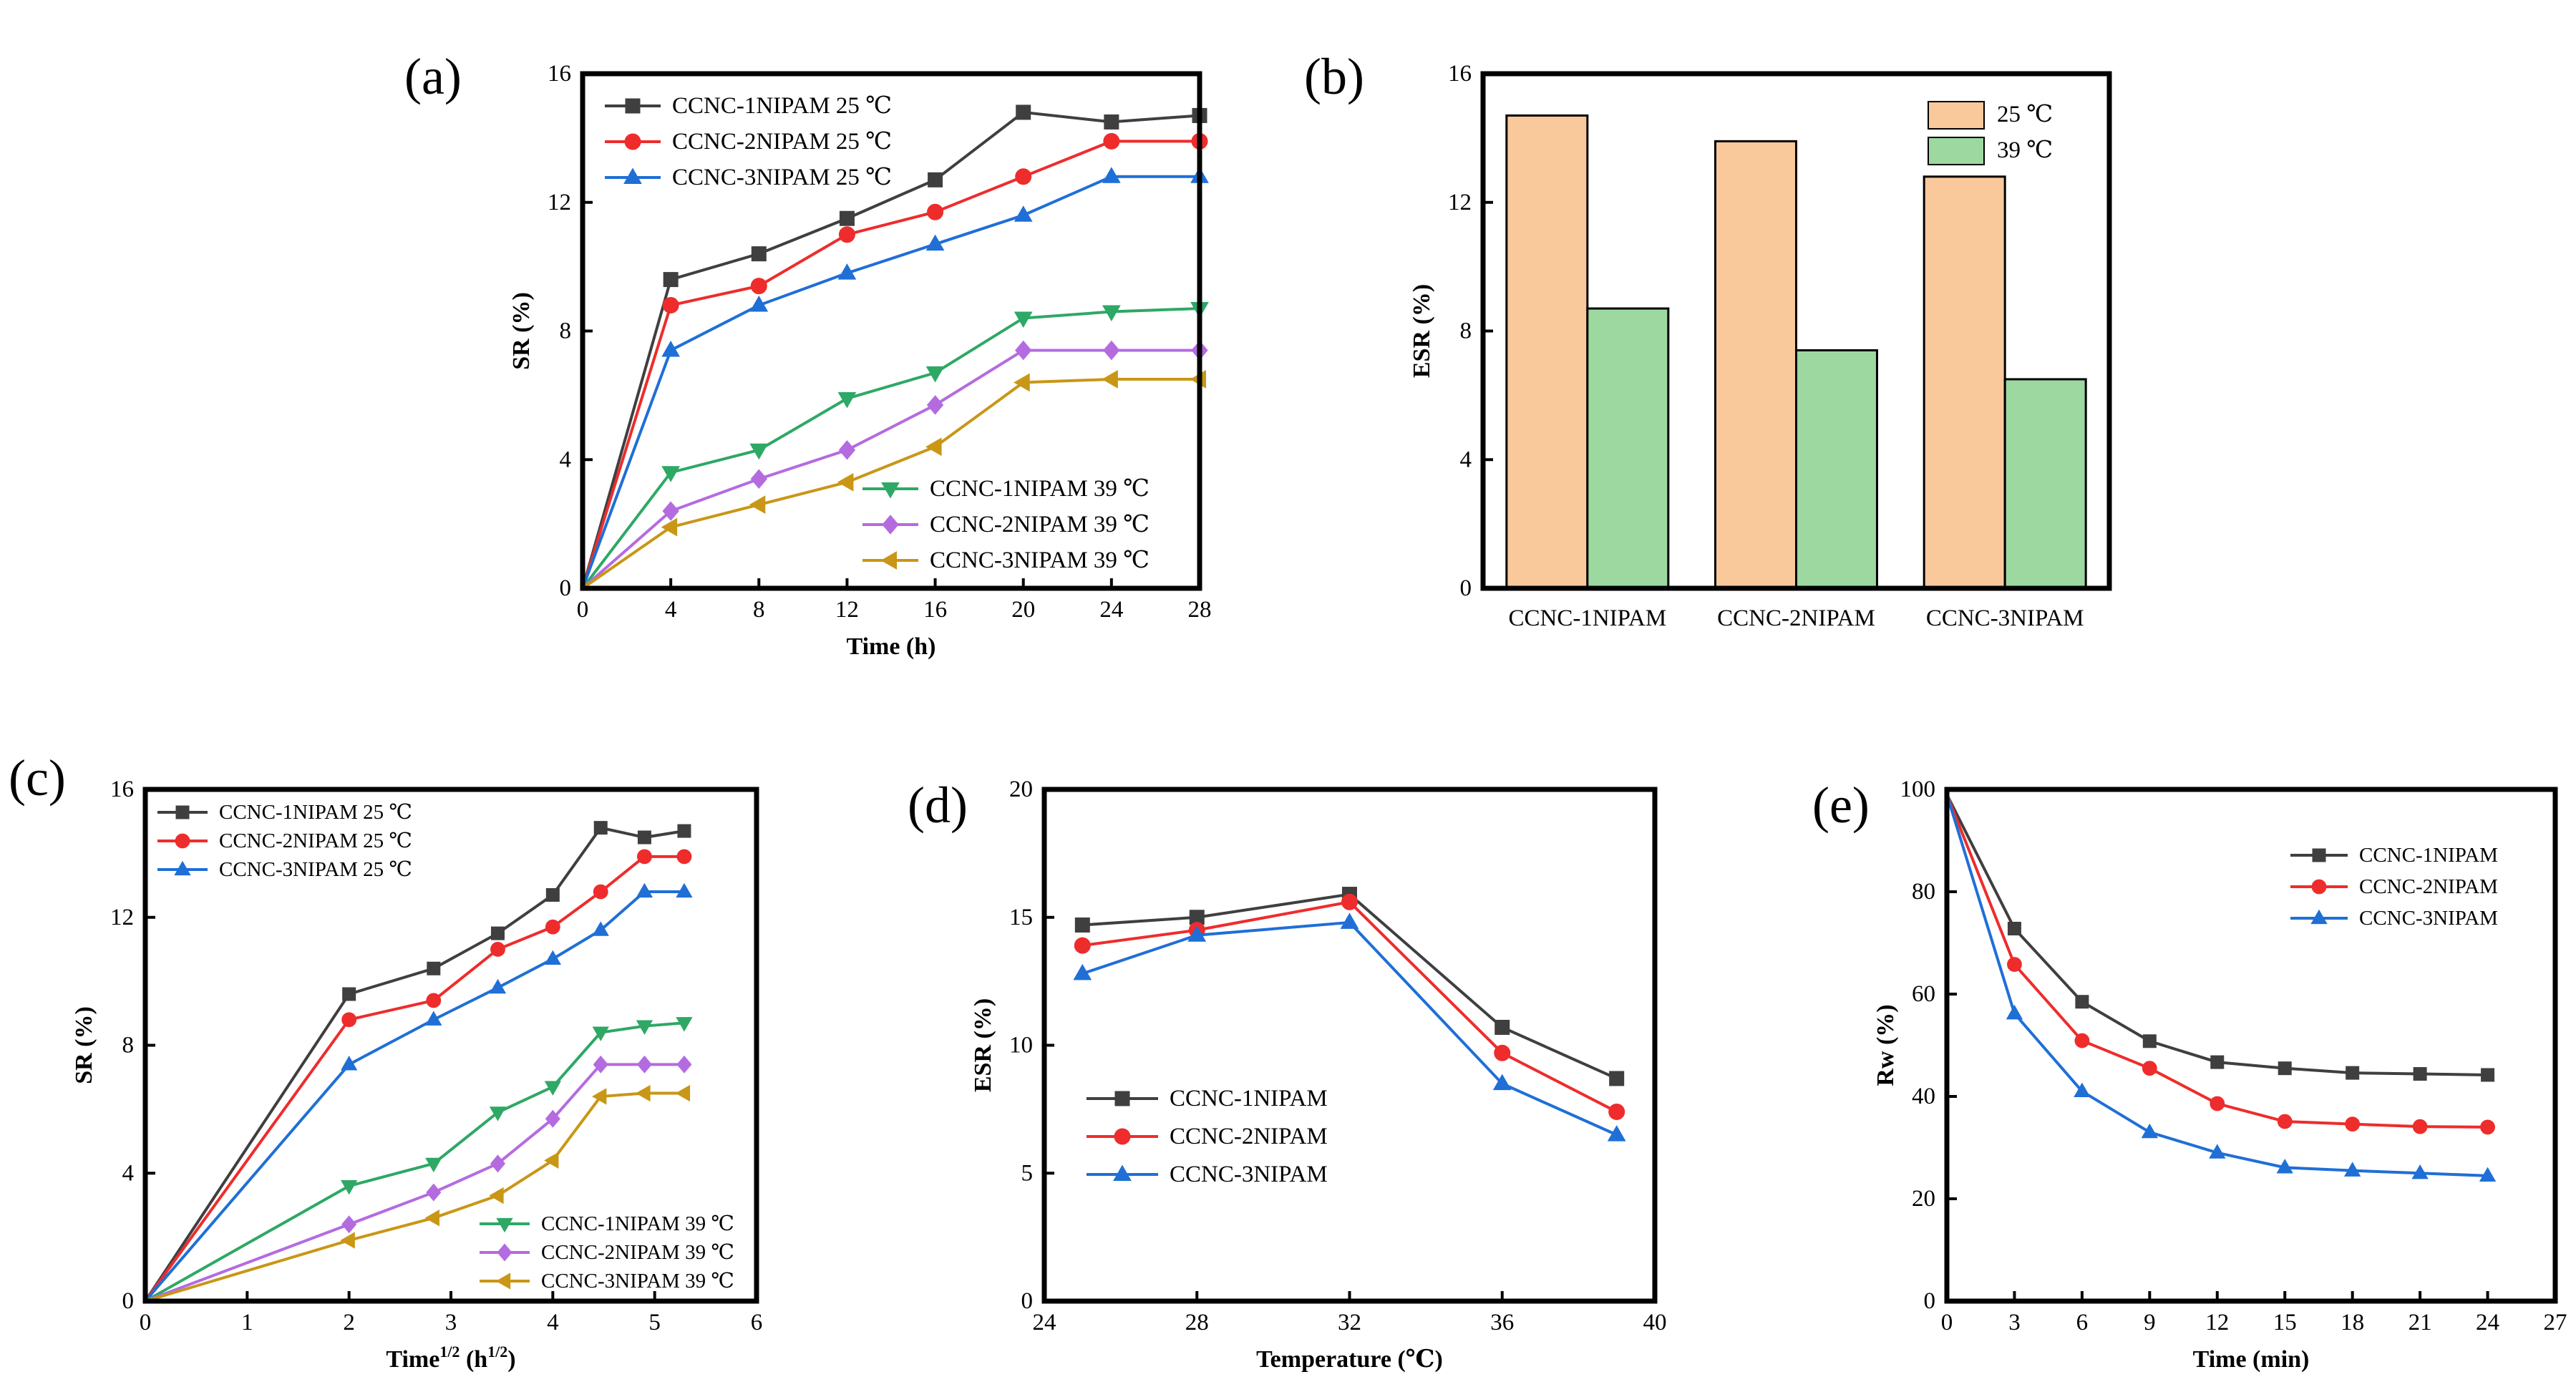 Image resolution: width=2576 pixels, height=1387 pixels. Describe the element at coordinates (1502, 1322) in the screenshot. I see `x-tick-label: 36` at that location.